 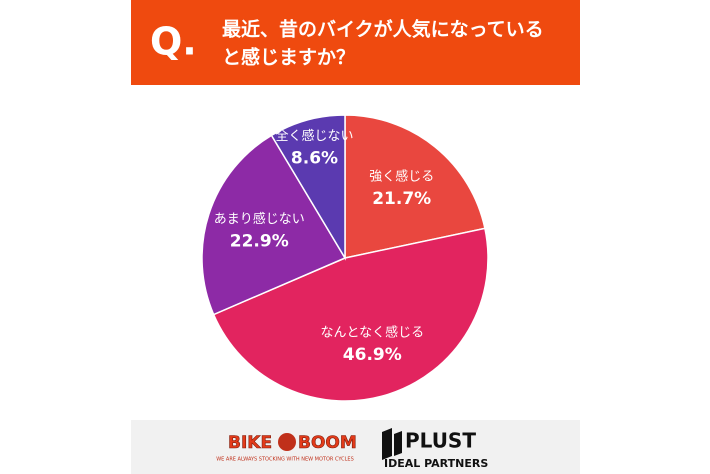 I want to click on slice-value-label: 8.6%, so click(x=314, y=159).